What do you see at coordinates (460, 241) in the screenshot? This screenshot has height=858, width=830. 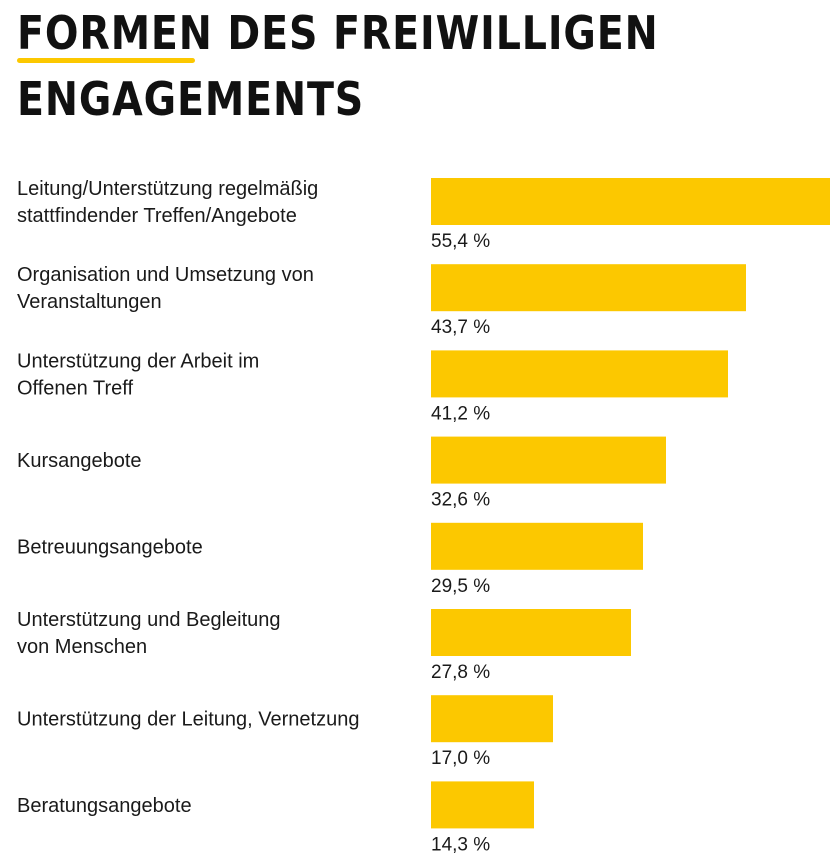 I see `value-label-0: 55,4 %` at bounding box center [460, 241].